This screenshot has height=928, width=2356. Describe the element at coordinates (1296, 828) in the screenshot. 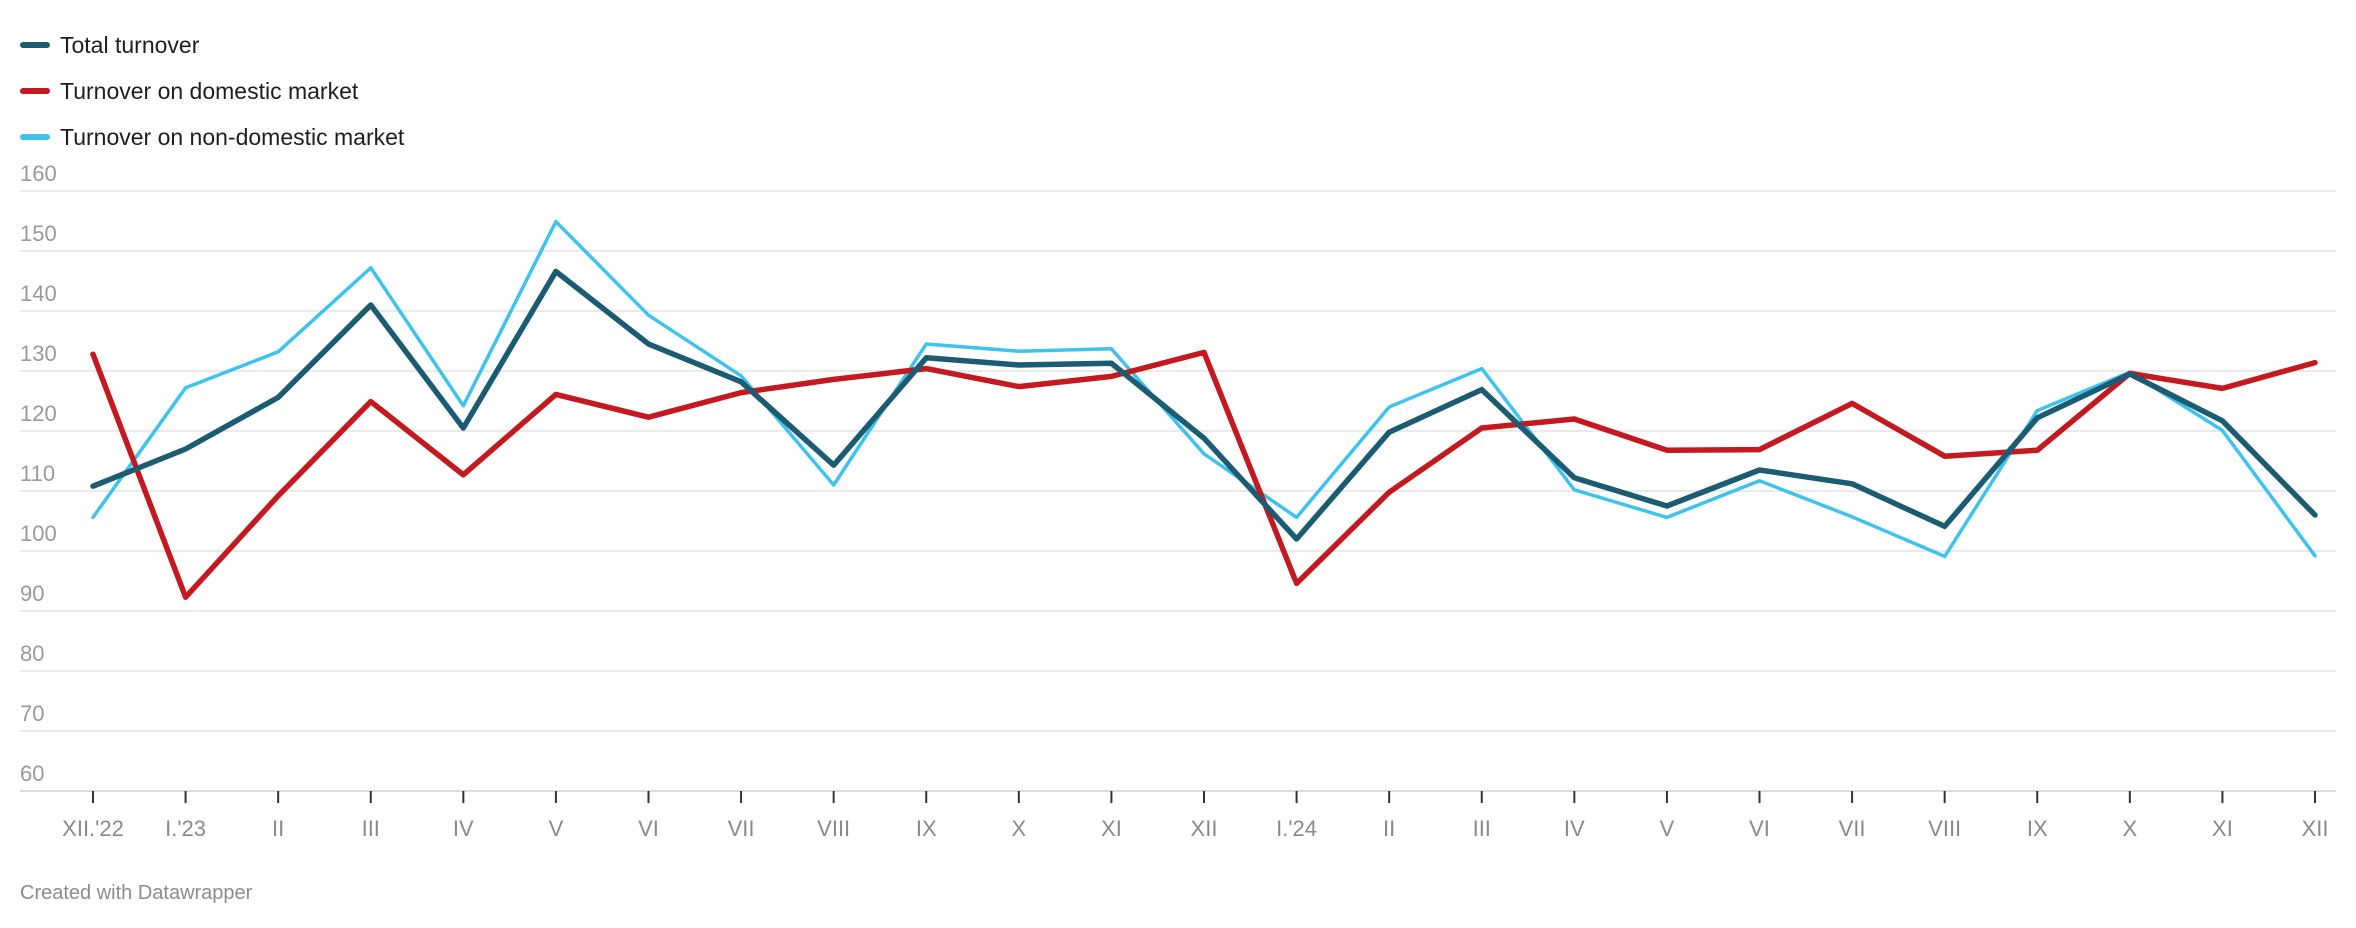

I see `x-tick-label: I.'24` at that location.